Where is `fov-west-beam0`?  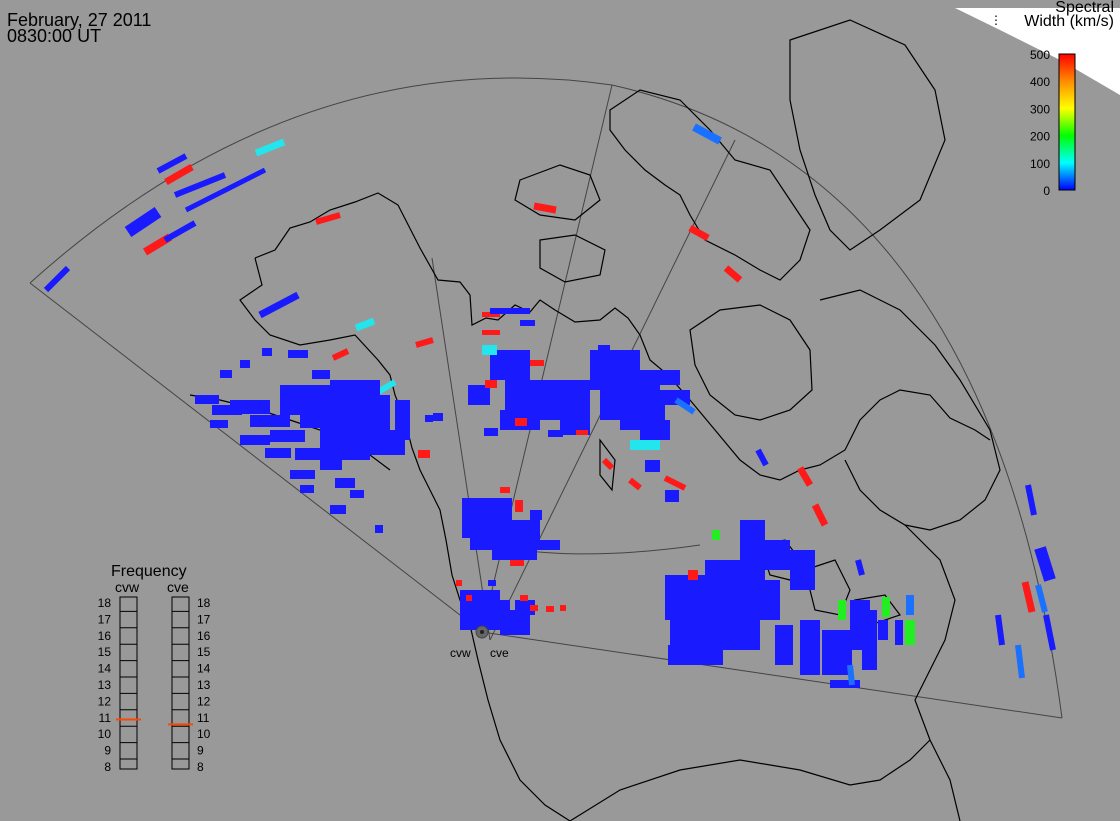 fov-west-beam0 is located at coordinates (461, 449).